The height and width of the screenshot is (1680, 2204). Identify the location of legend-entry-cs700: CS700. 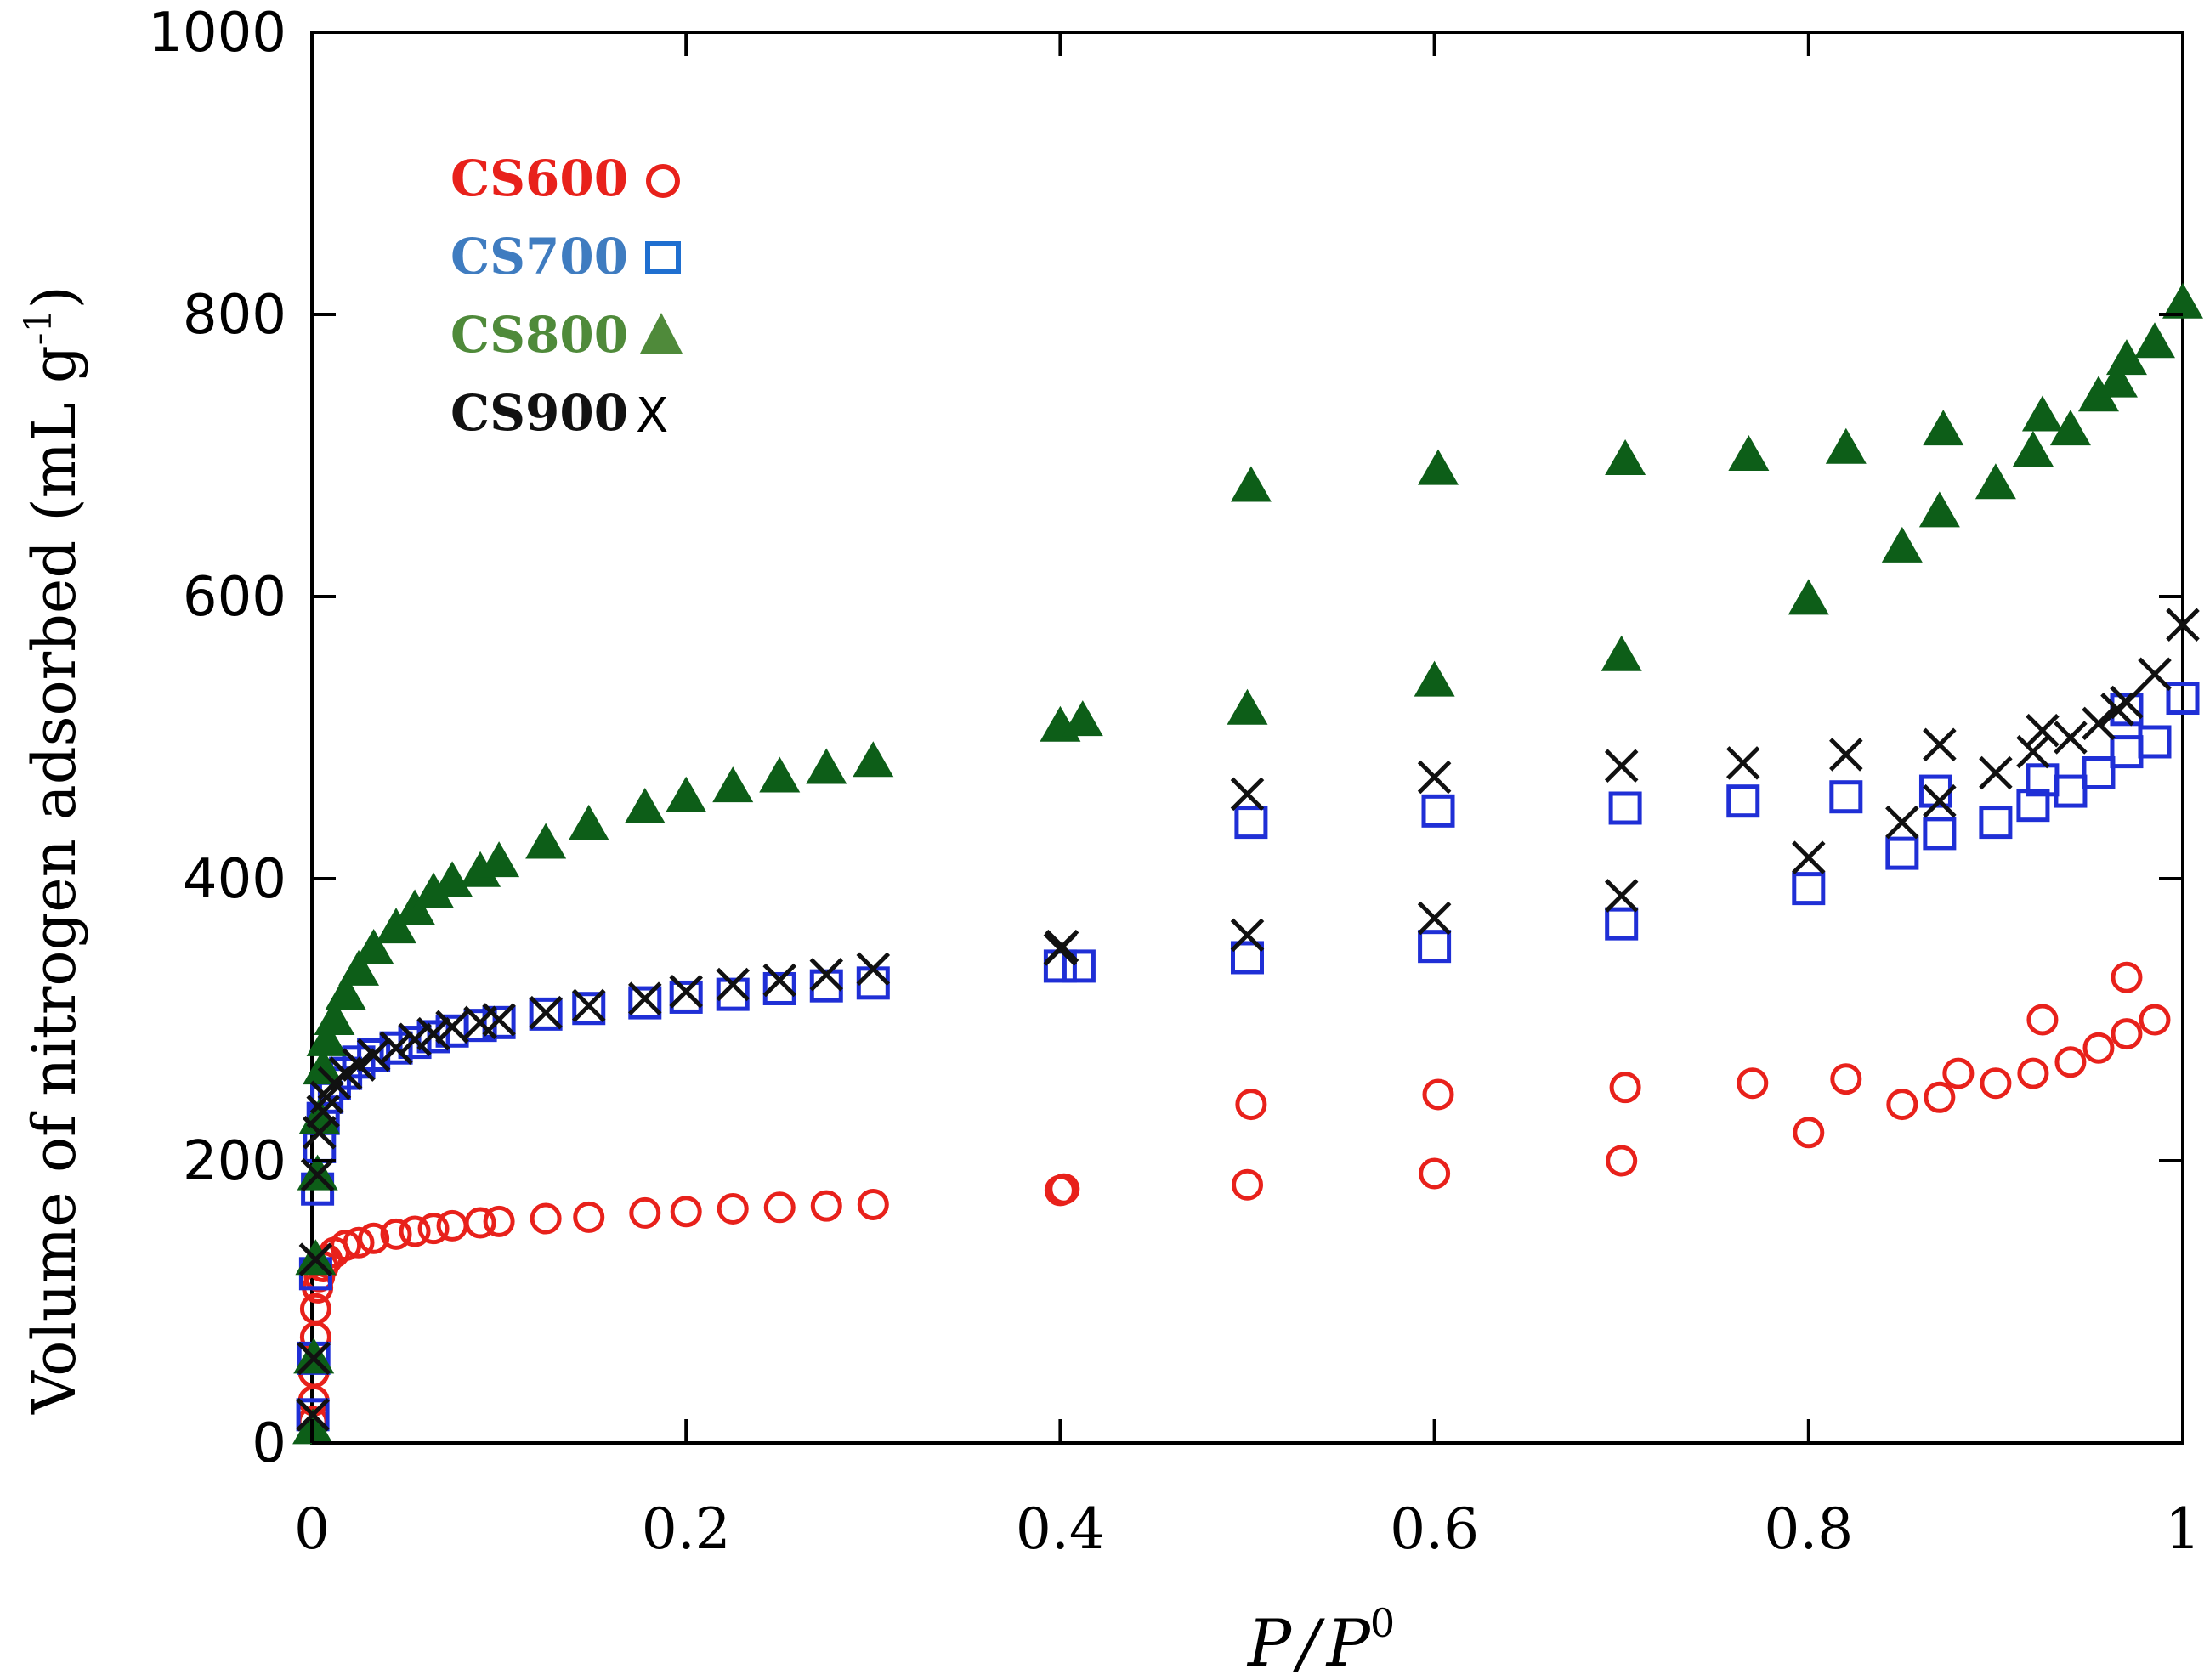
(565, 257).